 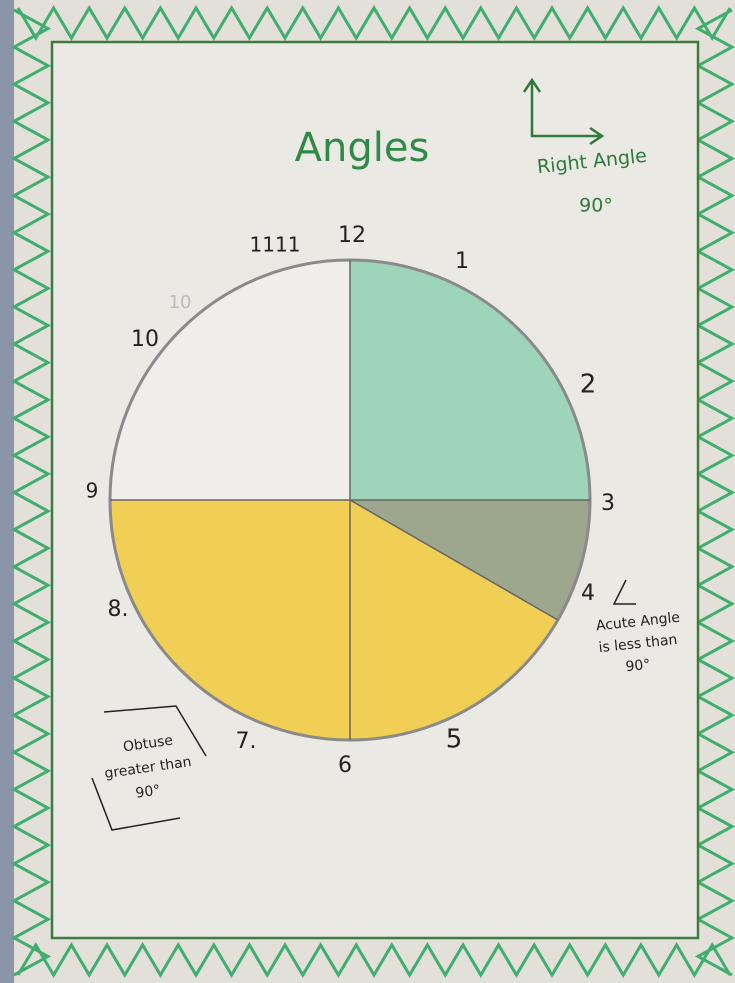 I want to click on acute-angle-icon, so click(x=624, y=592).